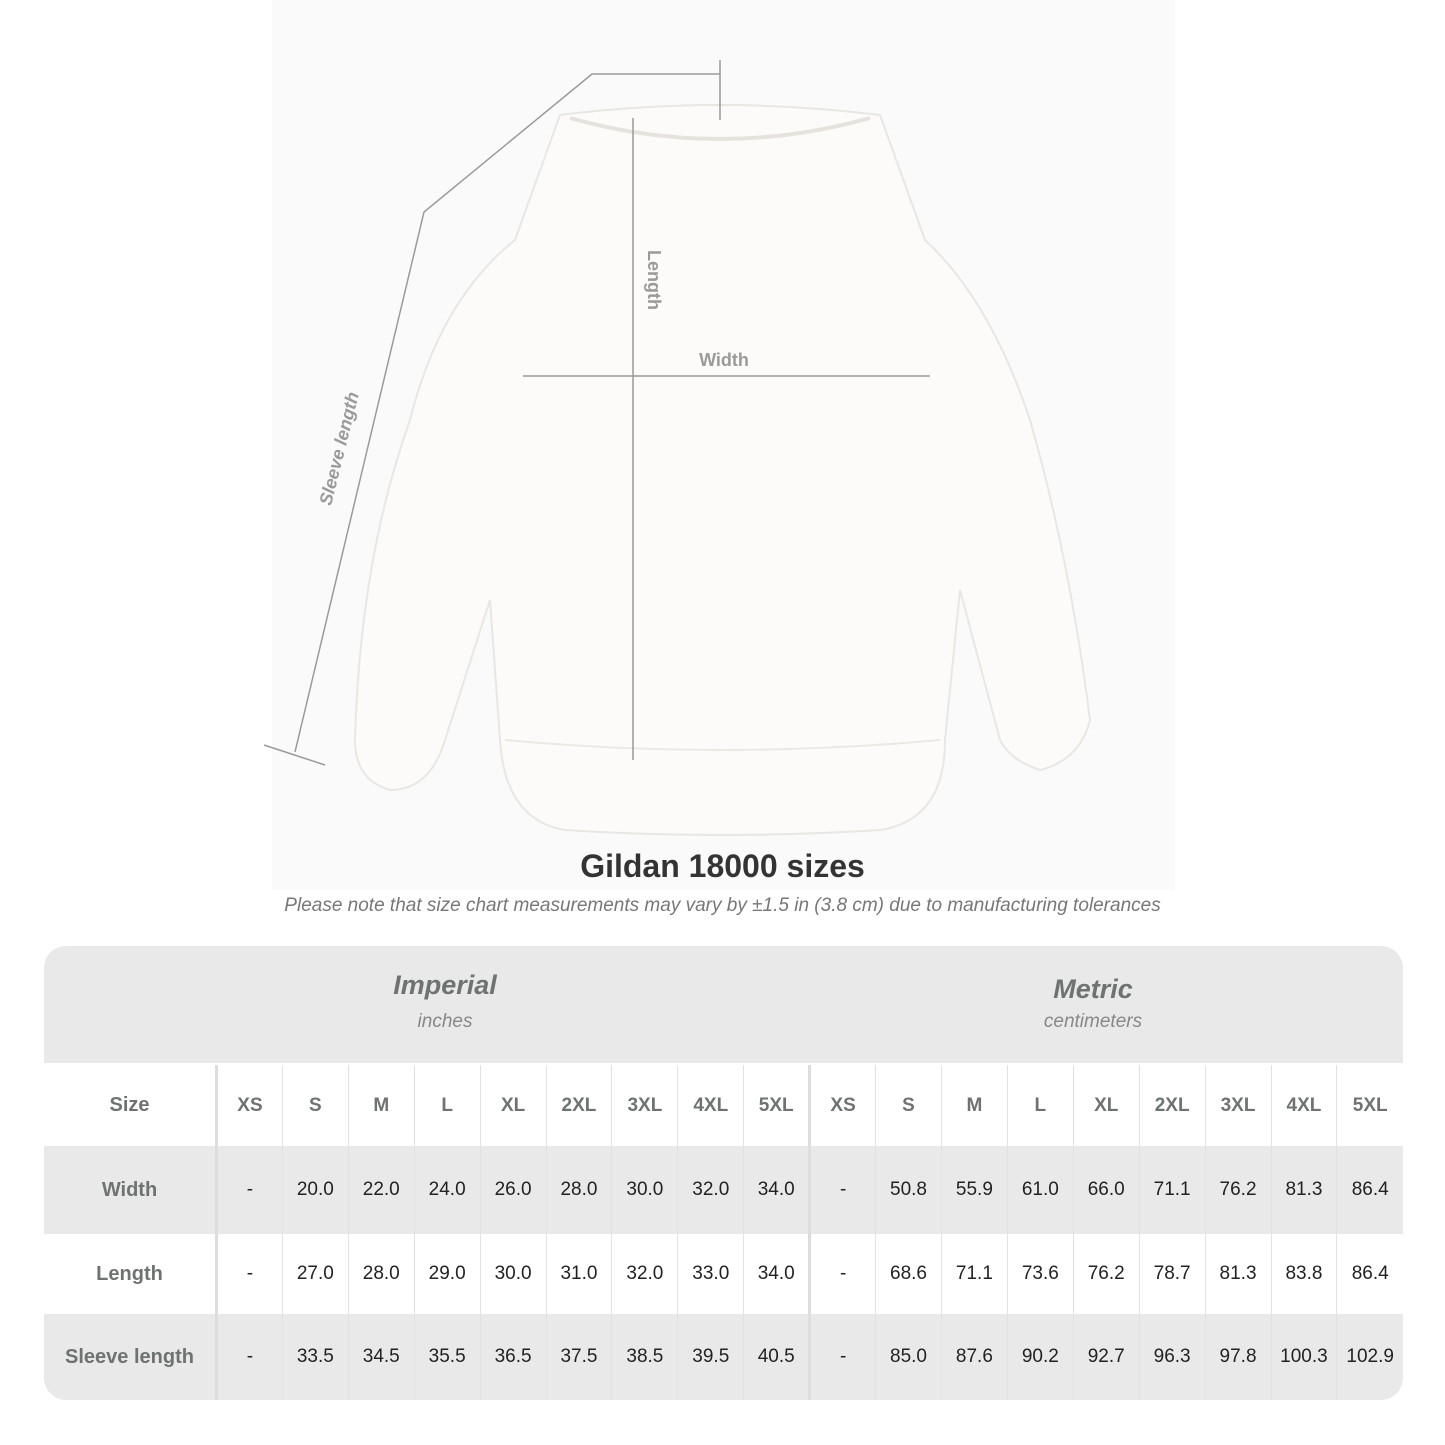 This screenshot has height=1445, width=1445. I want to click on row-label: Sleeve length, so click(131, 1357).